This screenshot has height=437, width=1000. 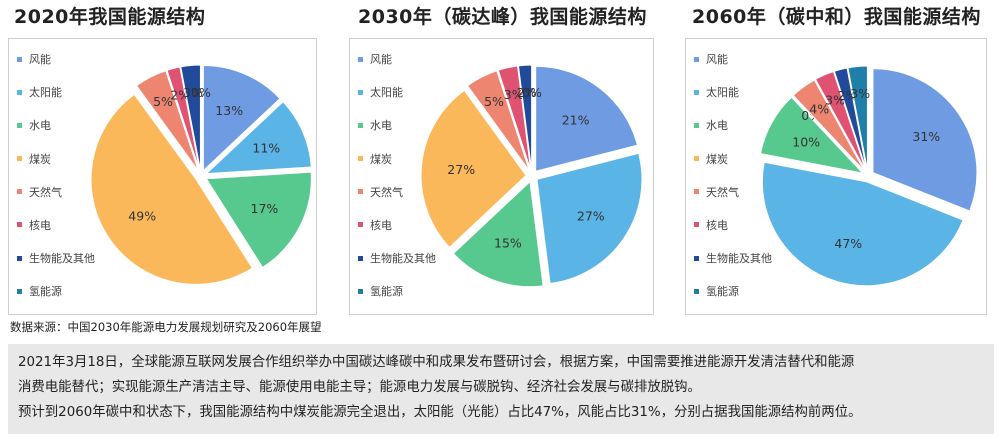 I want to click on legend-item-2060-0: 风能, so click(x=754, y=59).